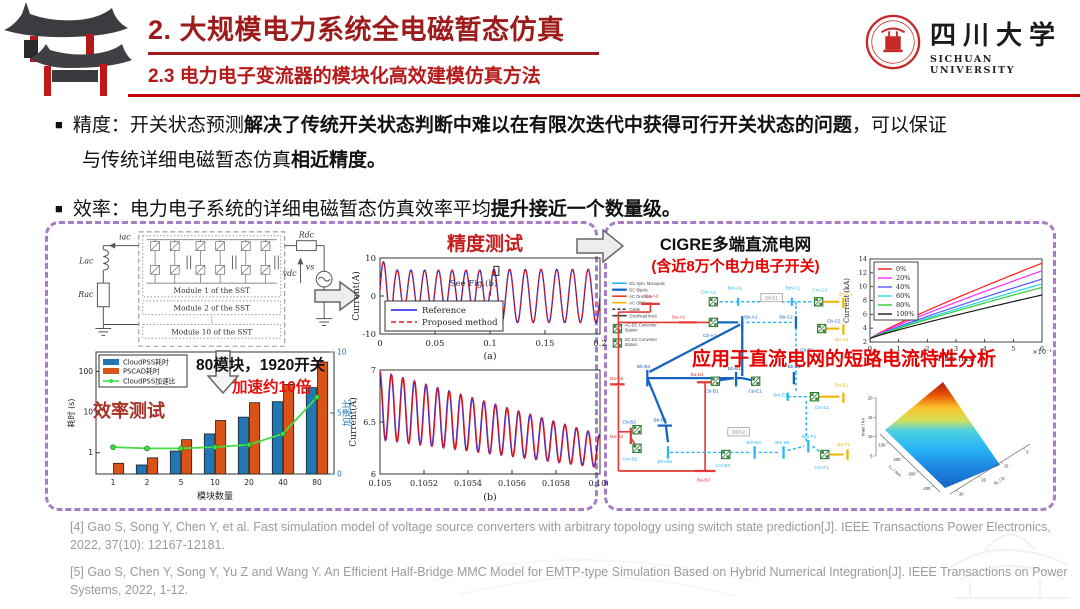 This screenshot has width=1080, height=609. Describe the element at coordinates (782, 443) in the screenshot. I see `svg-text: Bm-B5` at that location.